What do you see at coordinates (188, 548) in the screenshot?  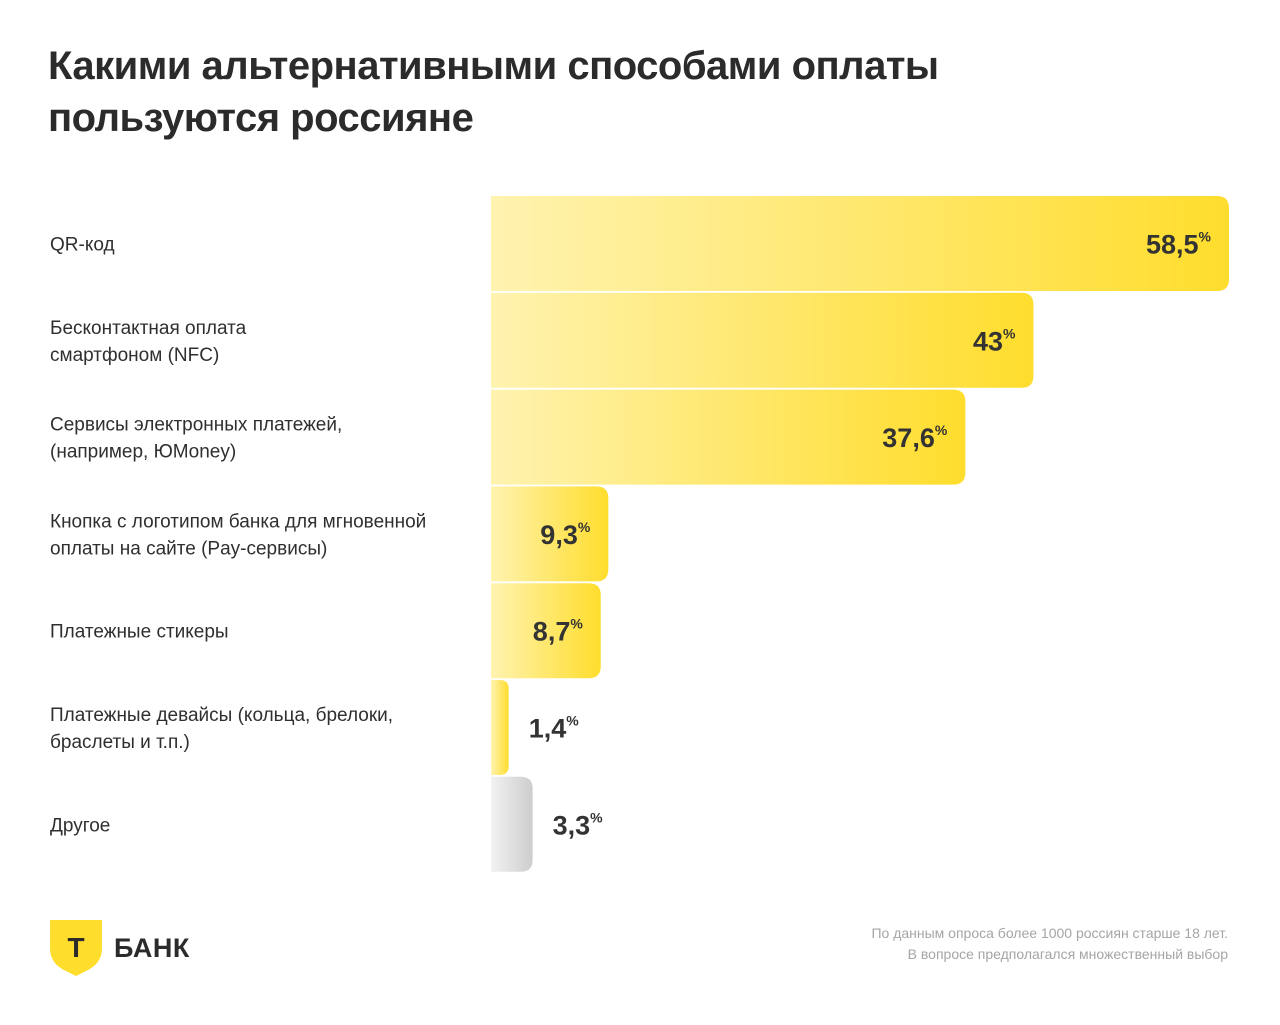 I see `category-label-3-line-1: оплаты на сайте (Pay-сервисы)` at bounding box center [188, 548].